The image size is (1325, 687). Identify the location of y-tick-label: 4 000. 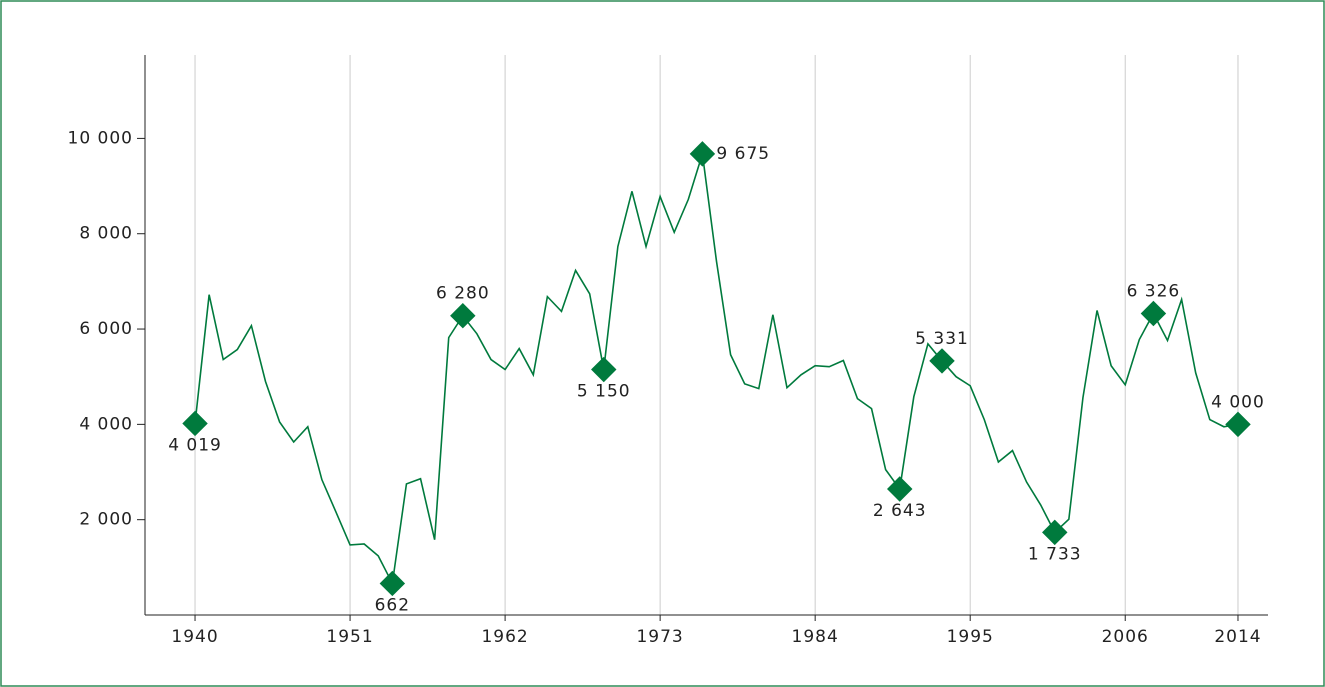
(106, 424).